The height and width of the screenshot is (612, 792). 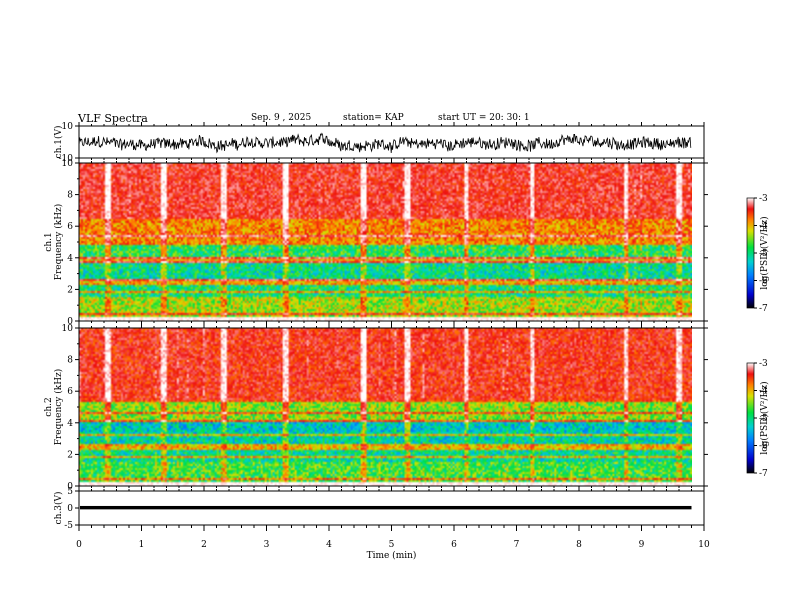 What do you see at coordinates (763, 392) in the screenshot?
I see `ch2-spectrogram-colorbar-tick-label: -4` at bounding box center [763, 392].